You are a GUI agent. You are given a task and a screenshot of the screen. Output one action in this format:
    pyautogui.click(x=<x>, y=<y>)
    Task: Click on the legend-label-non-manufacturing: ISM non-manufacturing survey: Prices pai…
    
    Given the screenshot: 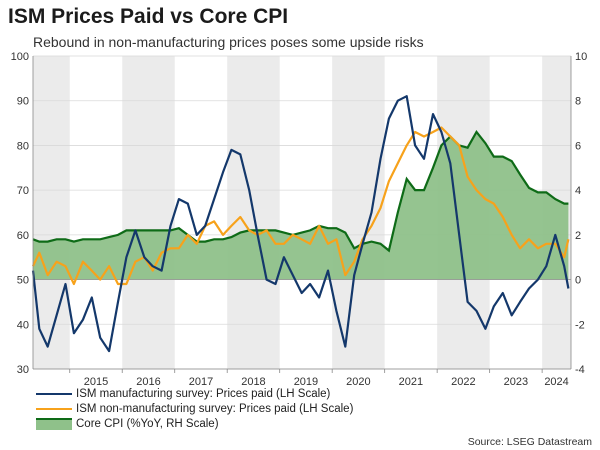 What is the action you would take?
    pyautogui.click(x=215, y=408)
    